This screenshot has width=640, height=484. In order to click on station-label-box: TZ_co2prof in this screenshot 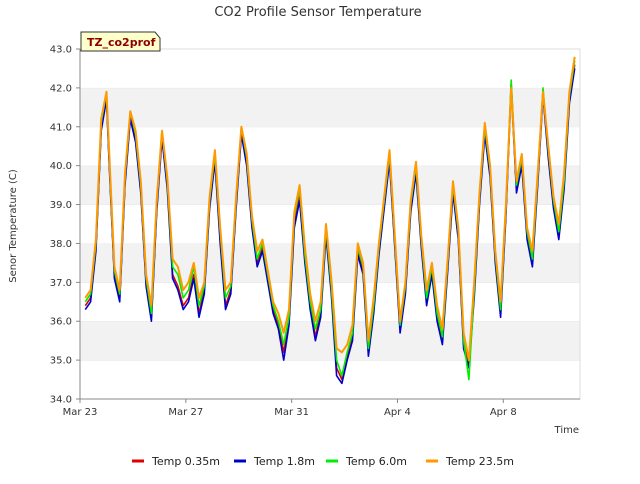, I will do `click(120, 41)`.